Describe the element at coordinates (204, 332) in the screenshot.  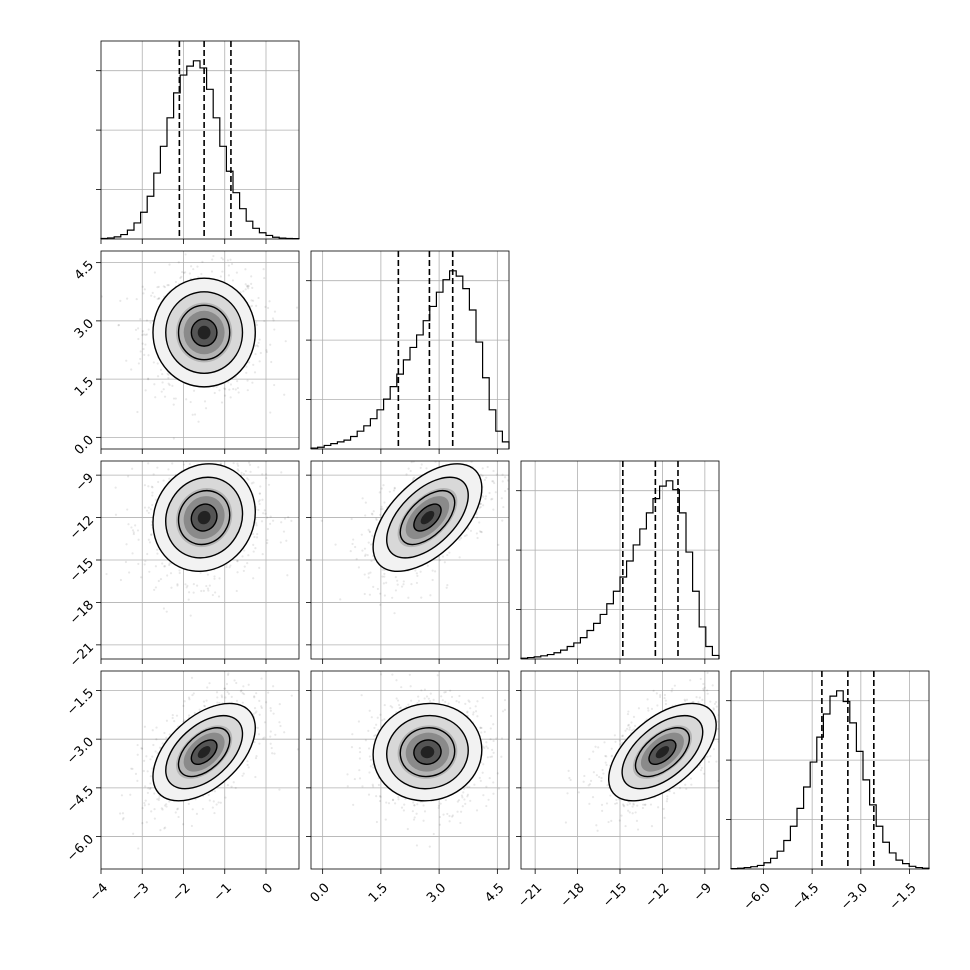
I see `contour-line` at that location.